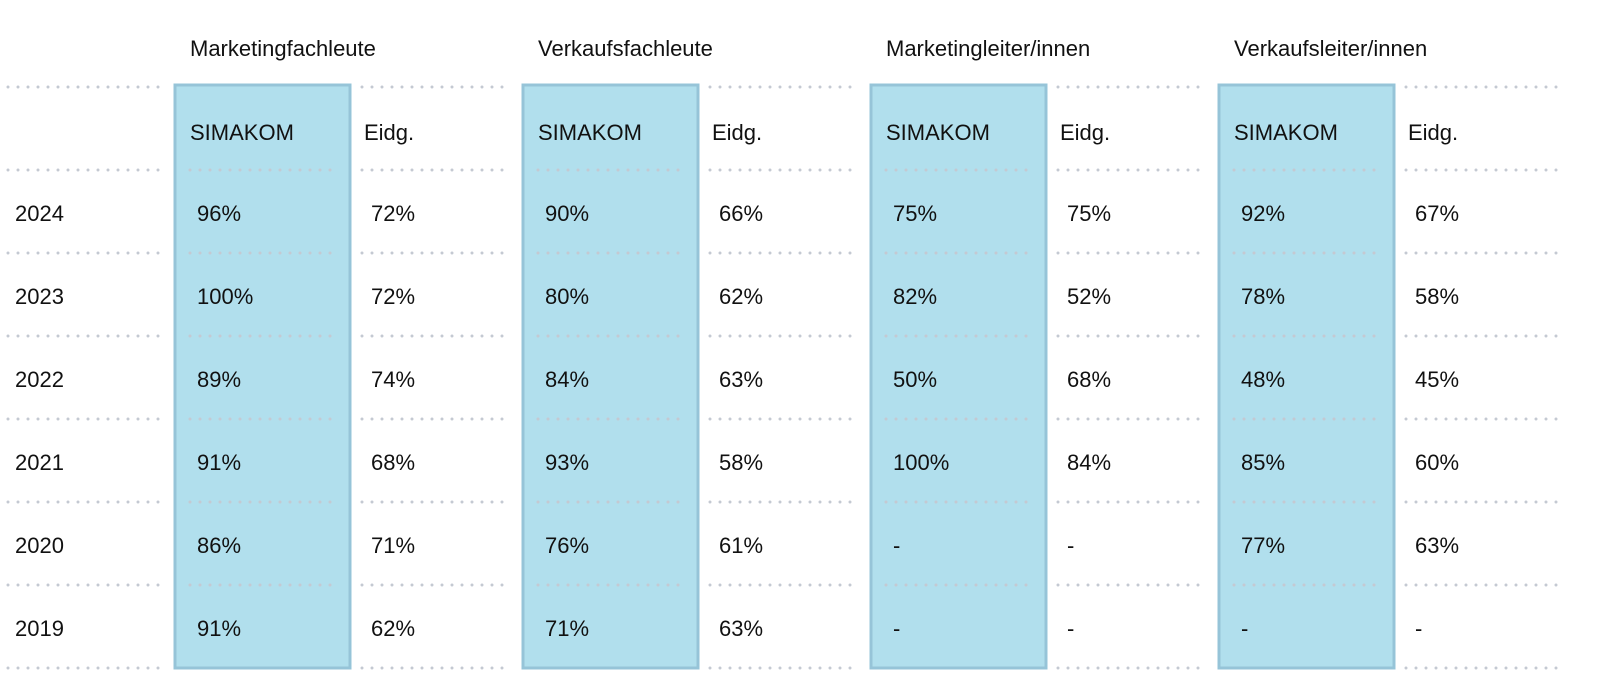 Image resolution: width=1600 pixels, height=698 pixels. Describe the element at coordinates (567, 213) in the screenshot. I see `cell-value: 90%` at that location.